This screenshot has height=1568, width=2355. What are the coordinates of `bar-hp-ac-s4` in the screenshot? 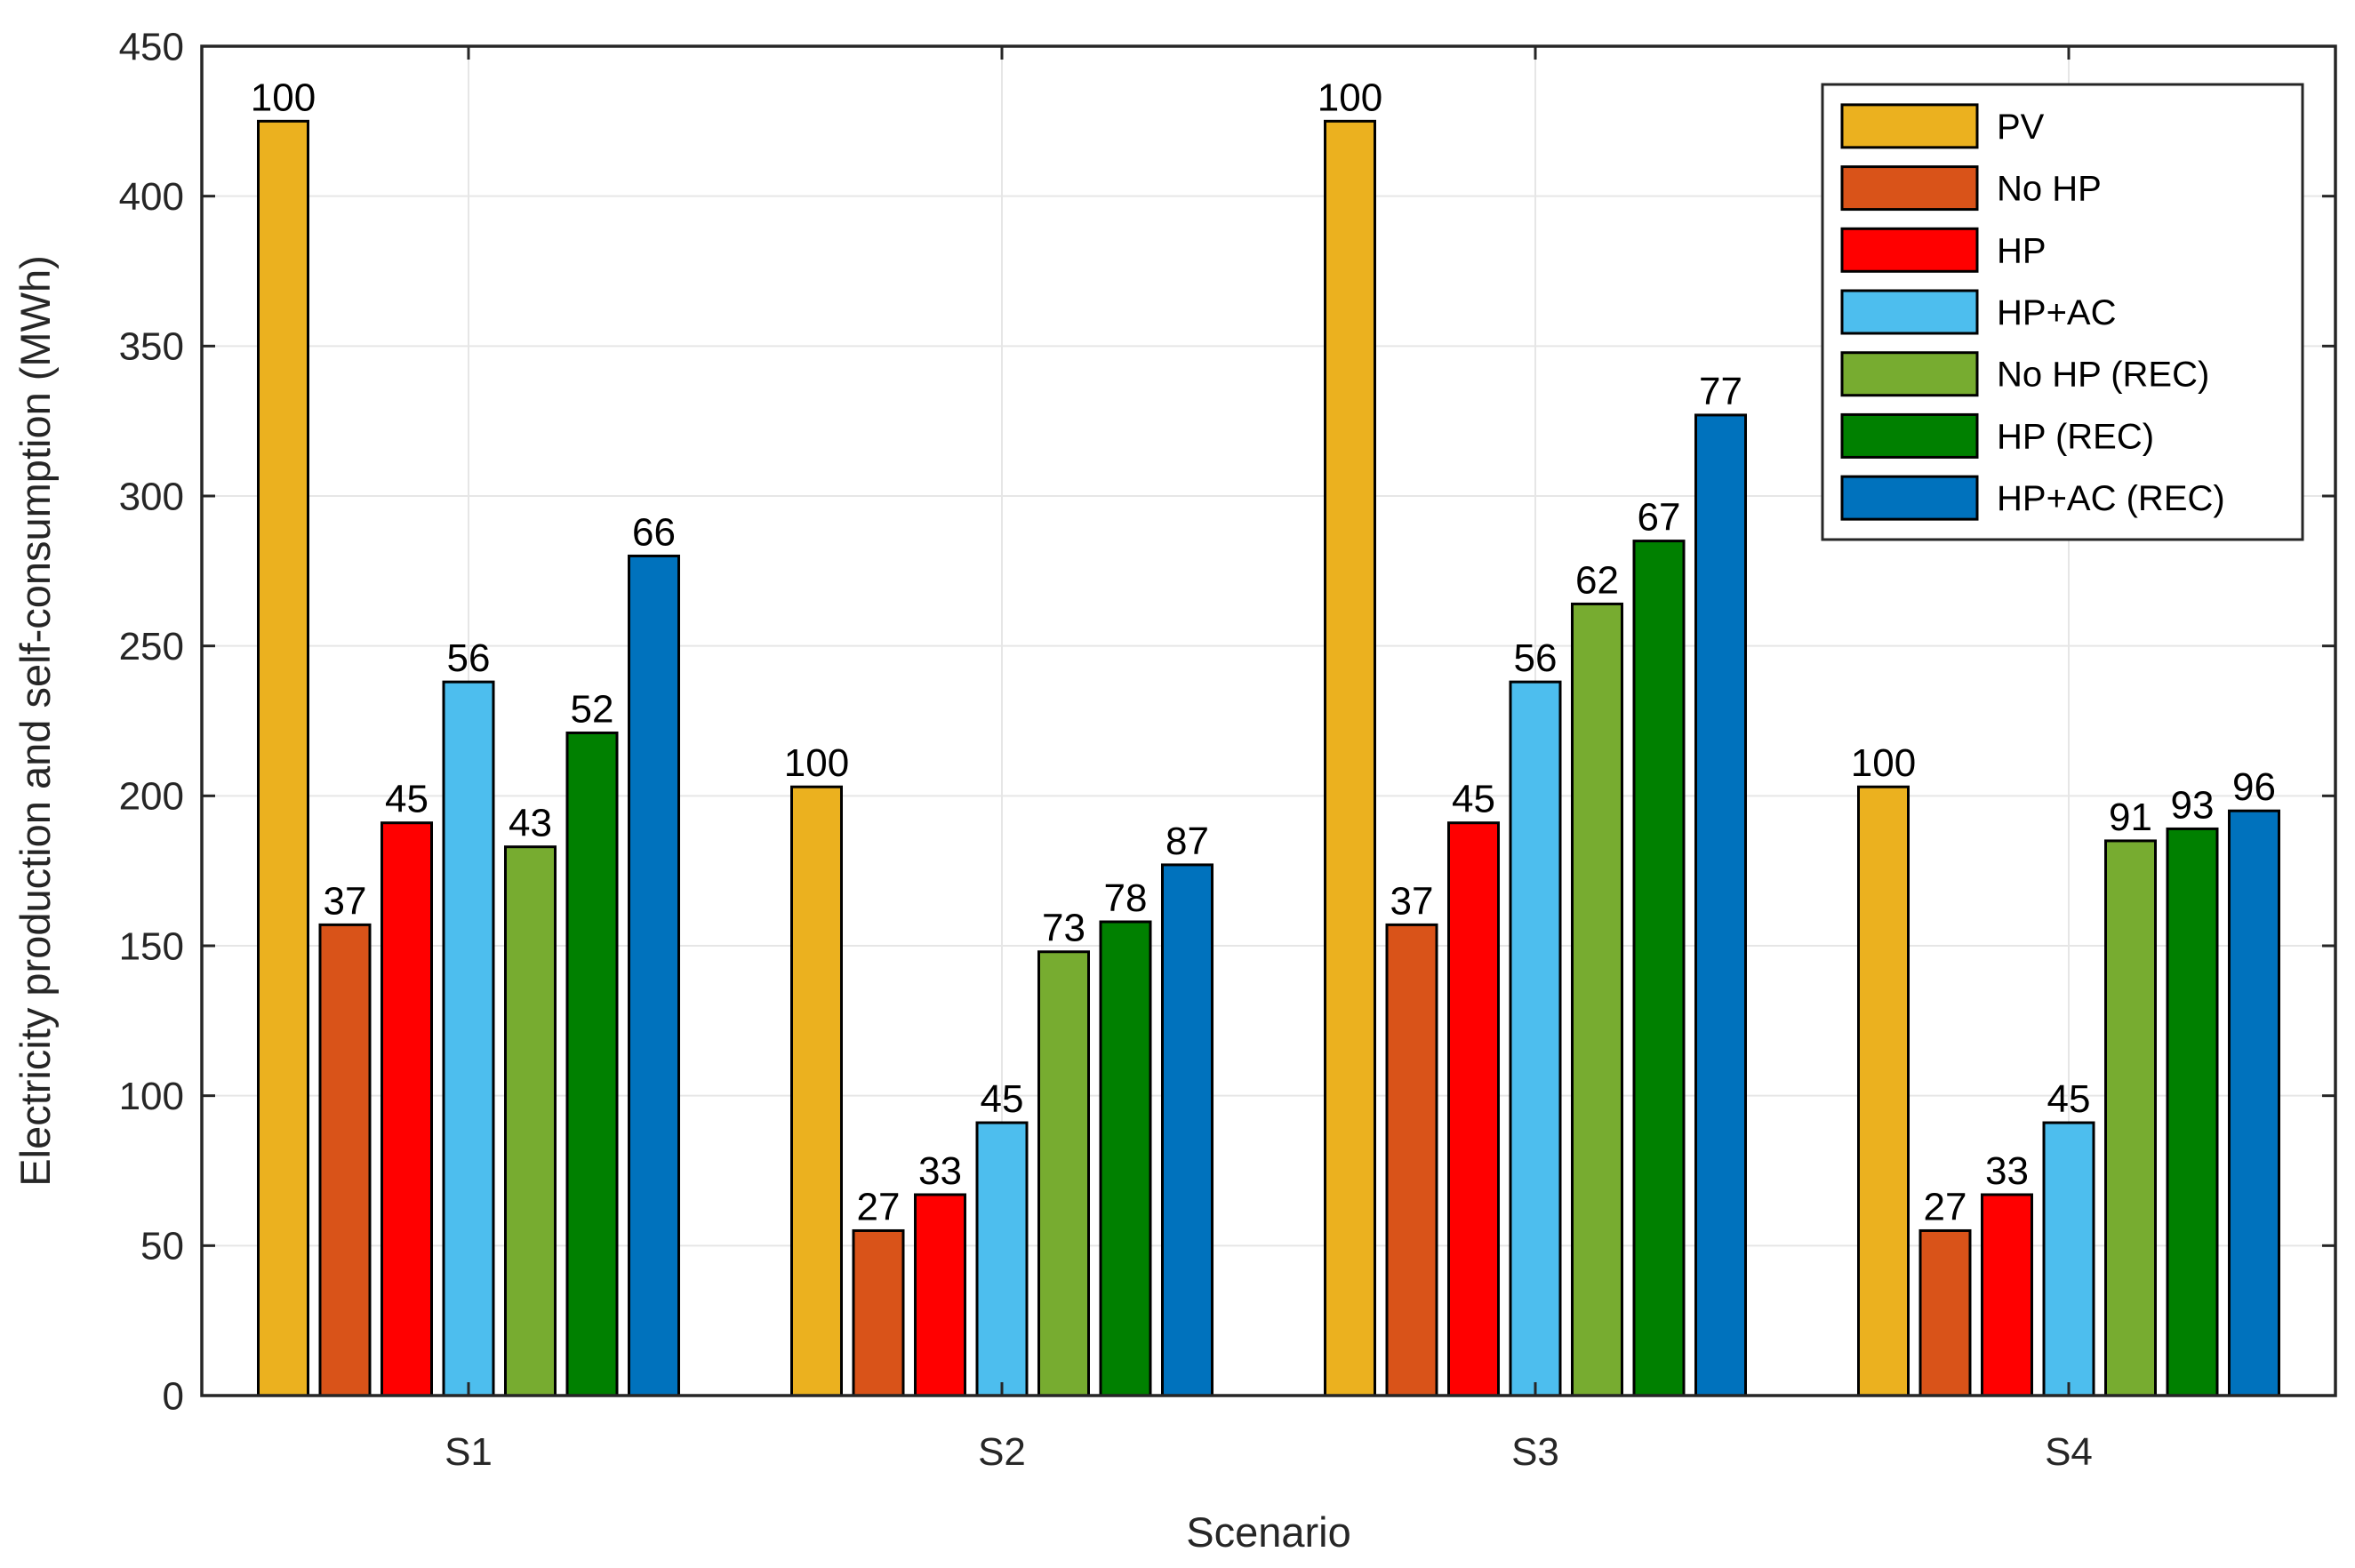 It's located at (2068, 1259).